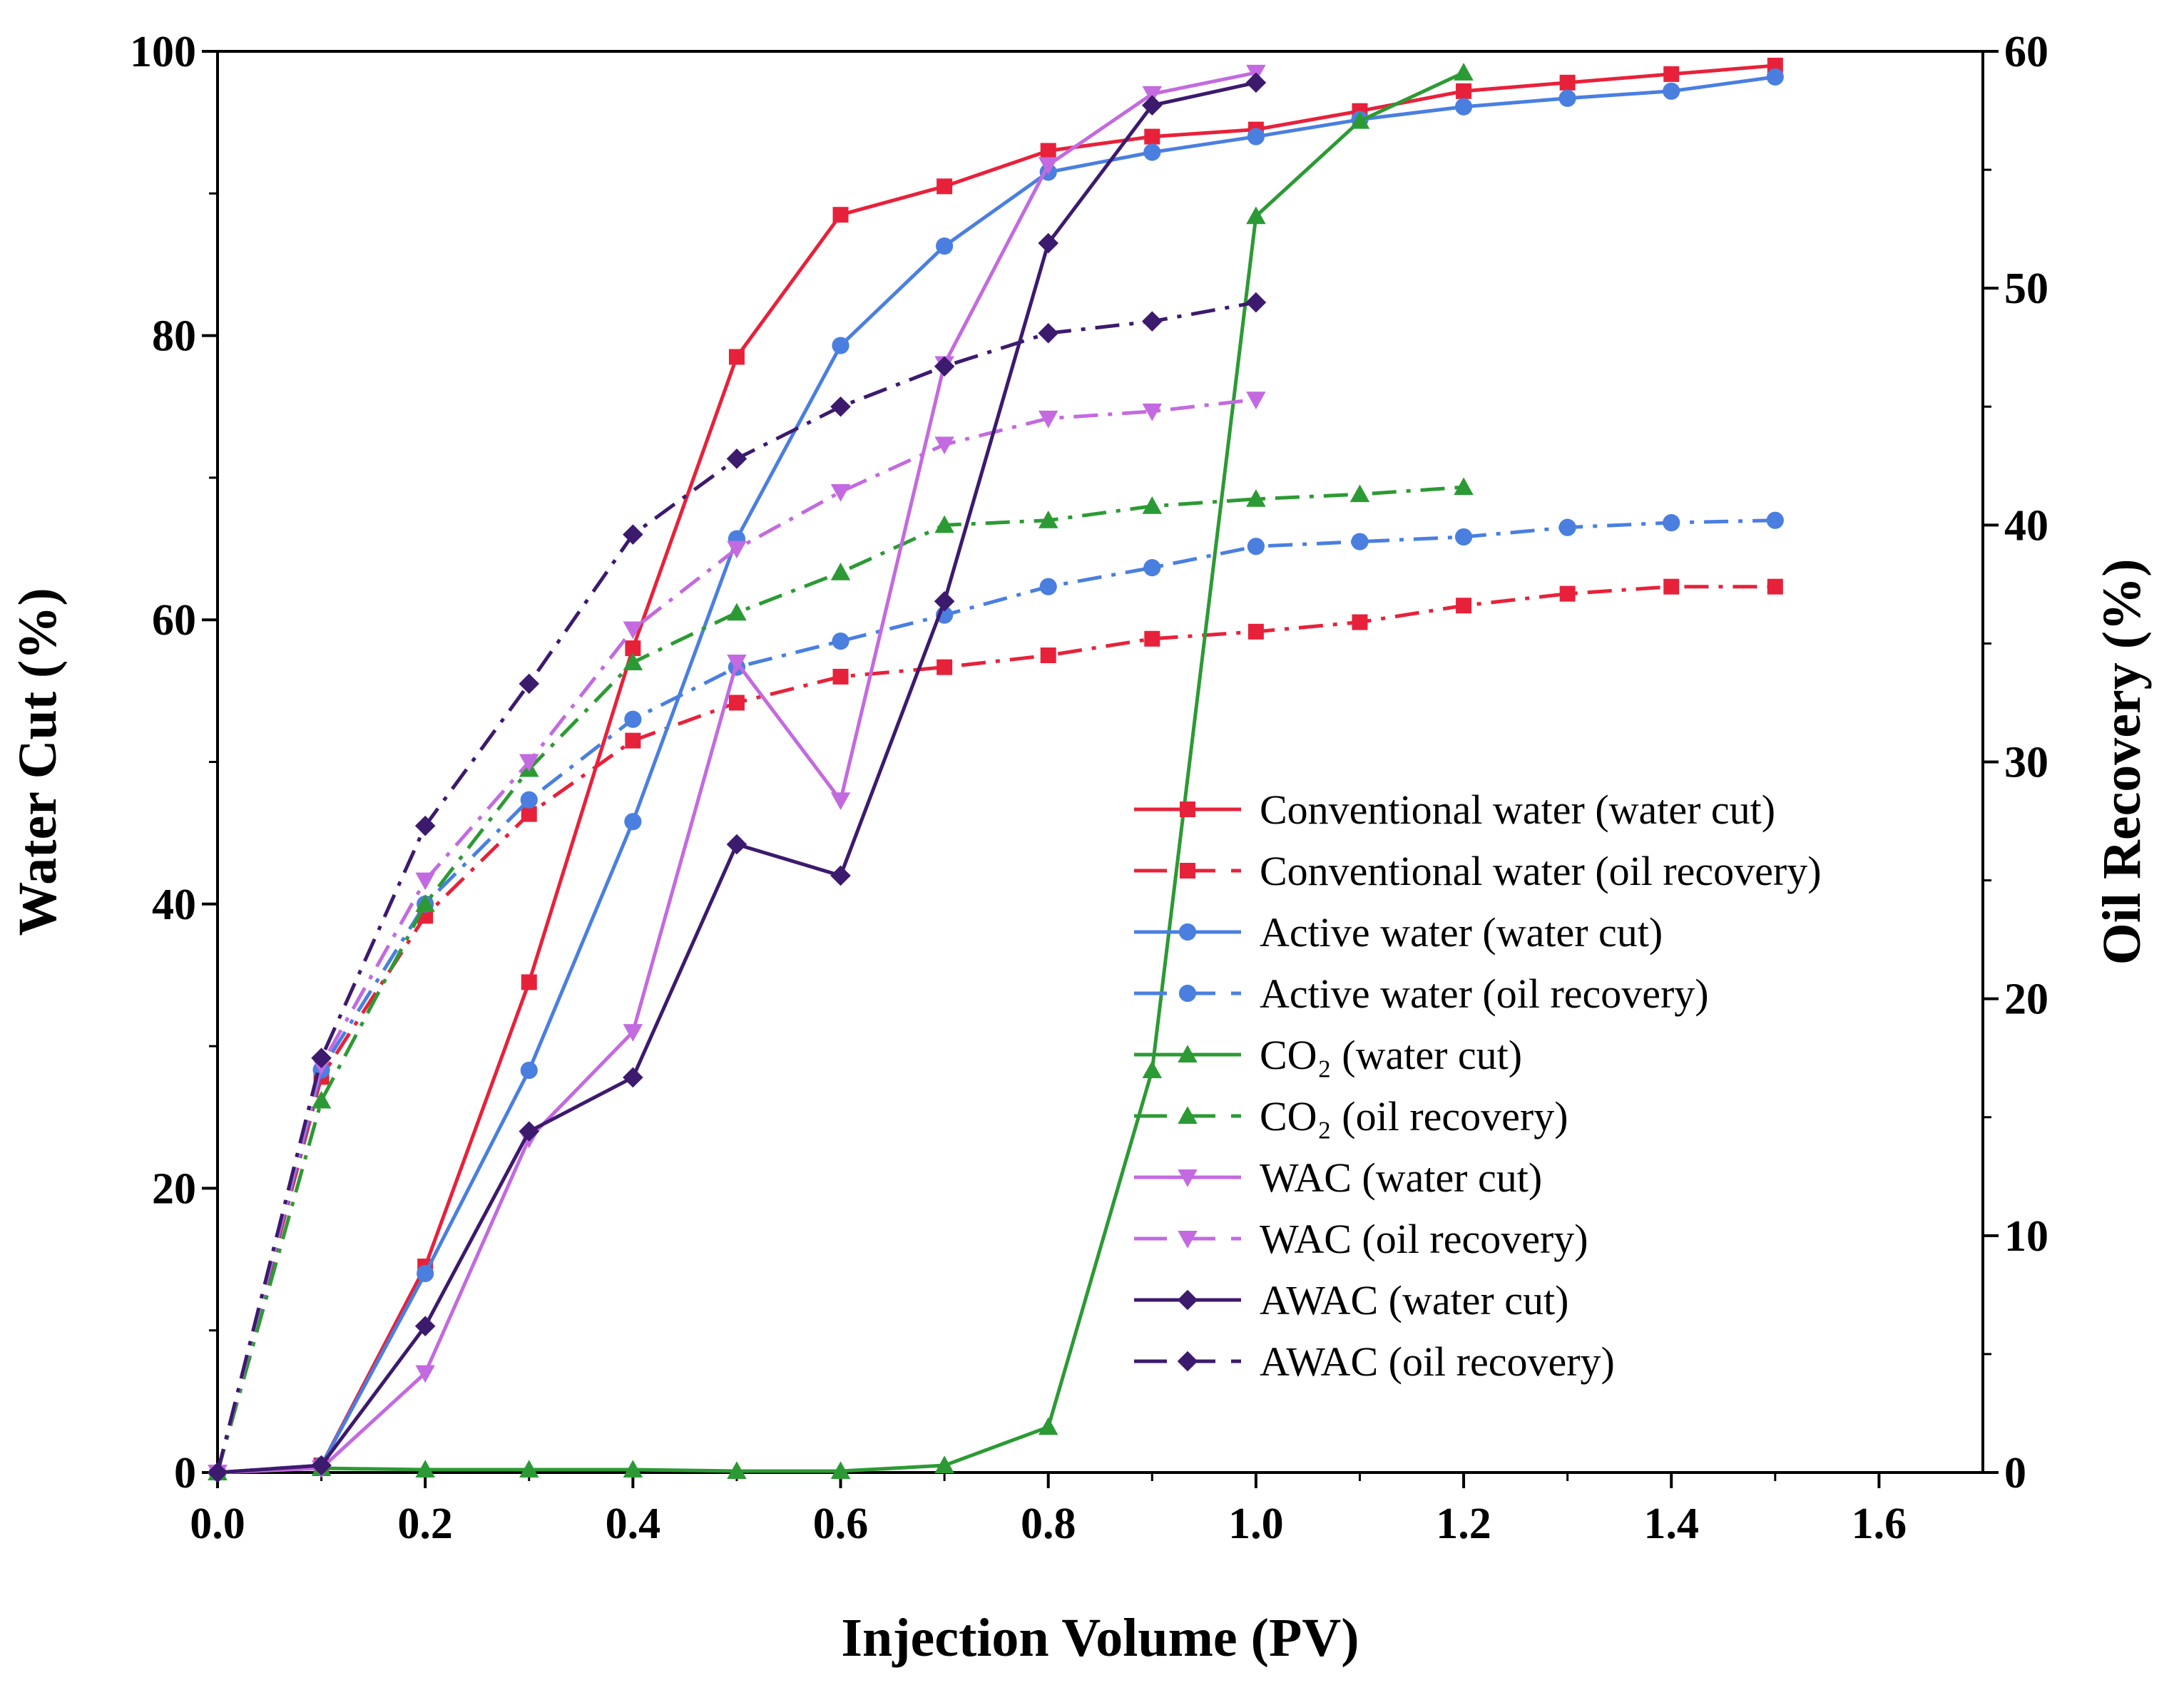 The image size is (2184, 1690). Describe the element at coordinates (2026, 52) in the screenshot. I see `y-right-tick-label: 60` at that location.